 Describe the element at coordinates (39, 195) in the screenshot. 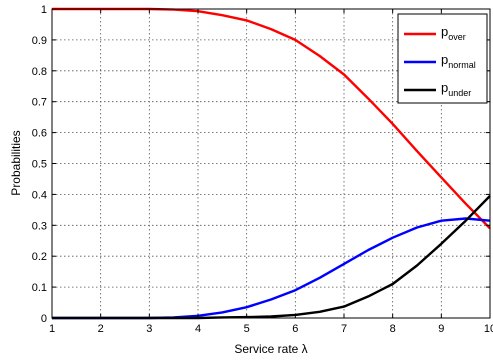

I see `y-tick-label: 0.4` at that location.